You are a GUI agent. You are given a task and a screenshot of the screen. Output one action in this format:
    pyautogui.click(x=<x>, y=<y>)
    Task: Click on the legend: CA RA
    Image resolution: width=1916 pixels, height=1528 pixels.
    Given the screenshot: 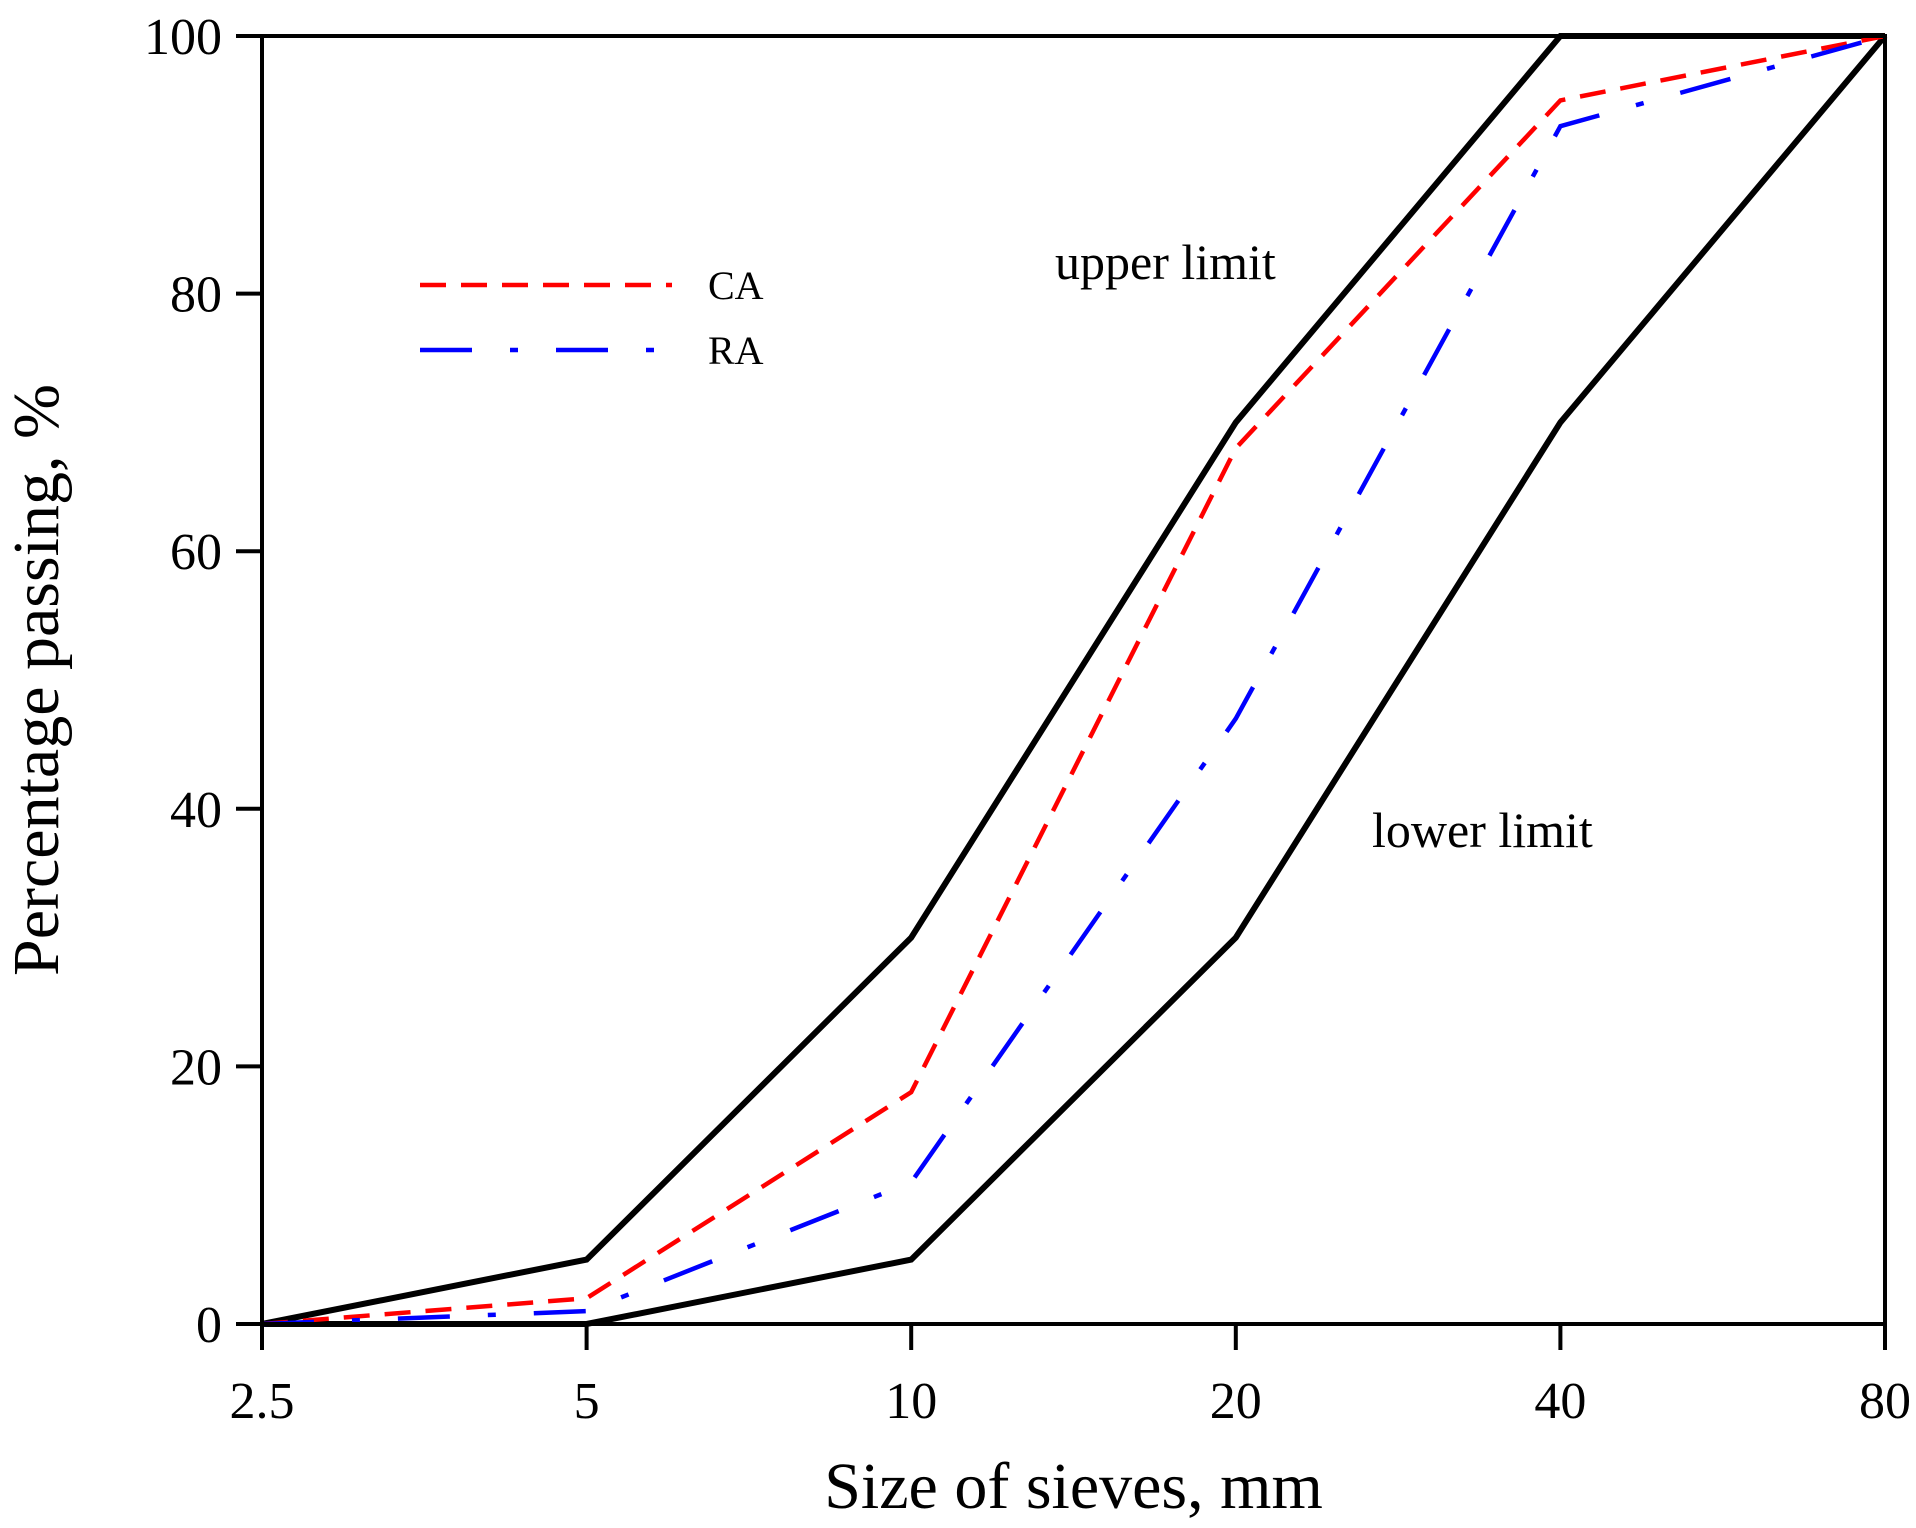 What is the action you would take?
    pyautogui.click(x=592, y=318)
    